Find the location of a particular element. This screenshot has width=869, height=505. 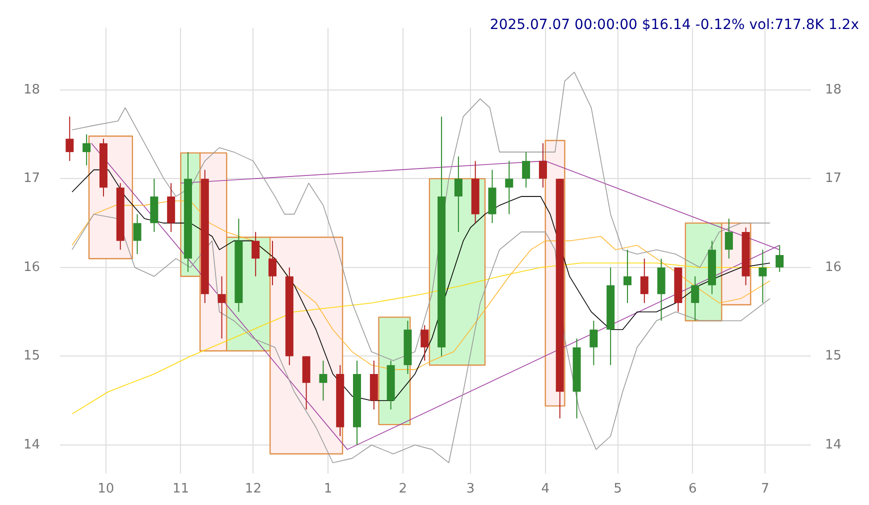

y2-tick-label: 18 is located at coordinates (833, 90).